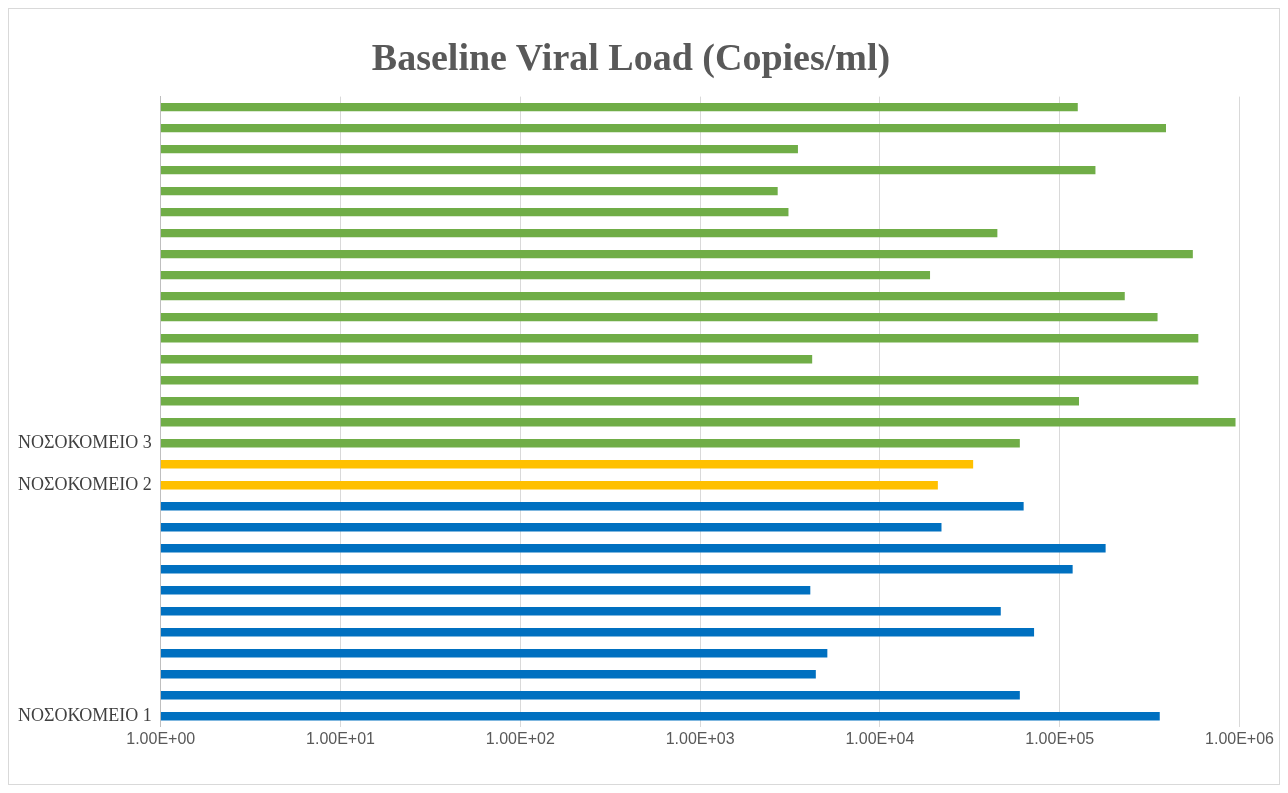 The width and height of the screenshot is (1288, 793). I want to click on x-tick-label: 1.00E+01, so click(341, 738).